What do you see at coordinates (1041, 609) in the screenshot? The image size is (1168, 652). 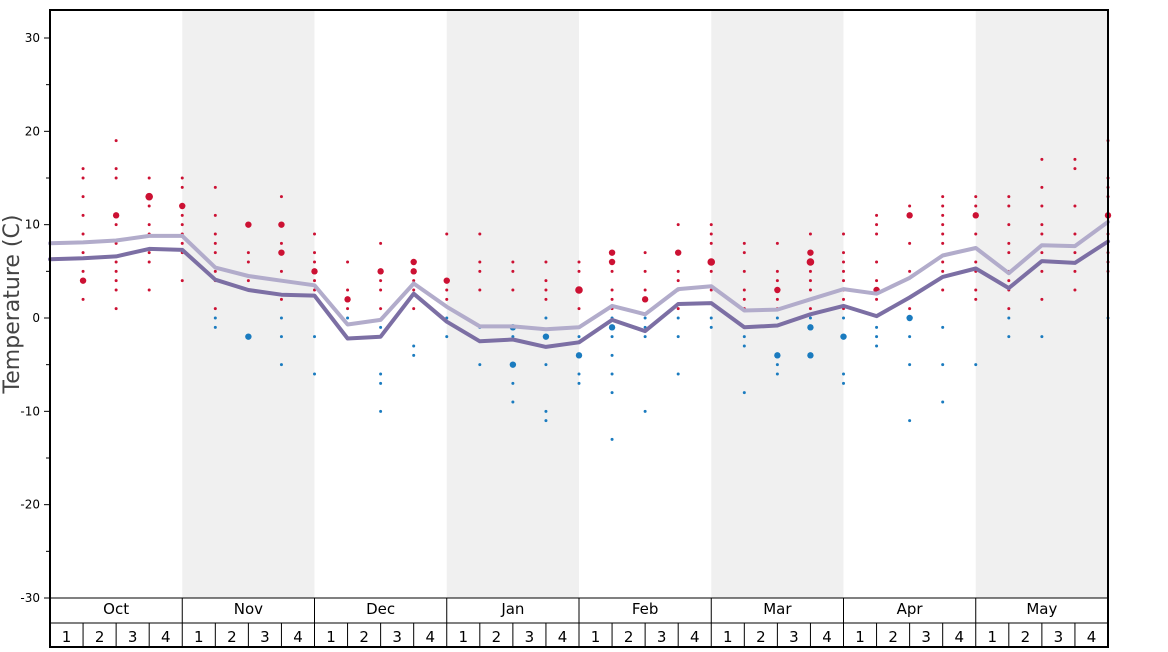 I see `month-label: May` at bounding box center [1041, 609].